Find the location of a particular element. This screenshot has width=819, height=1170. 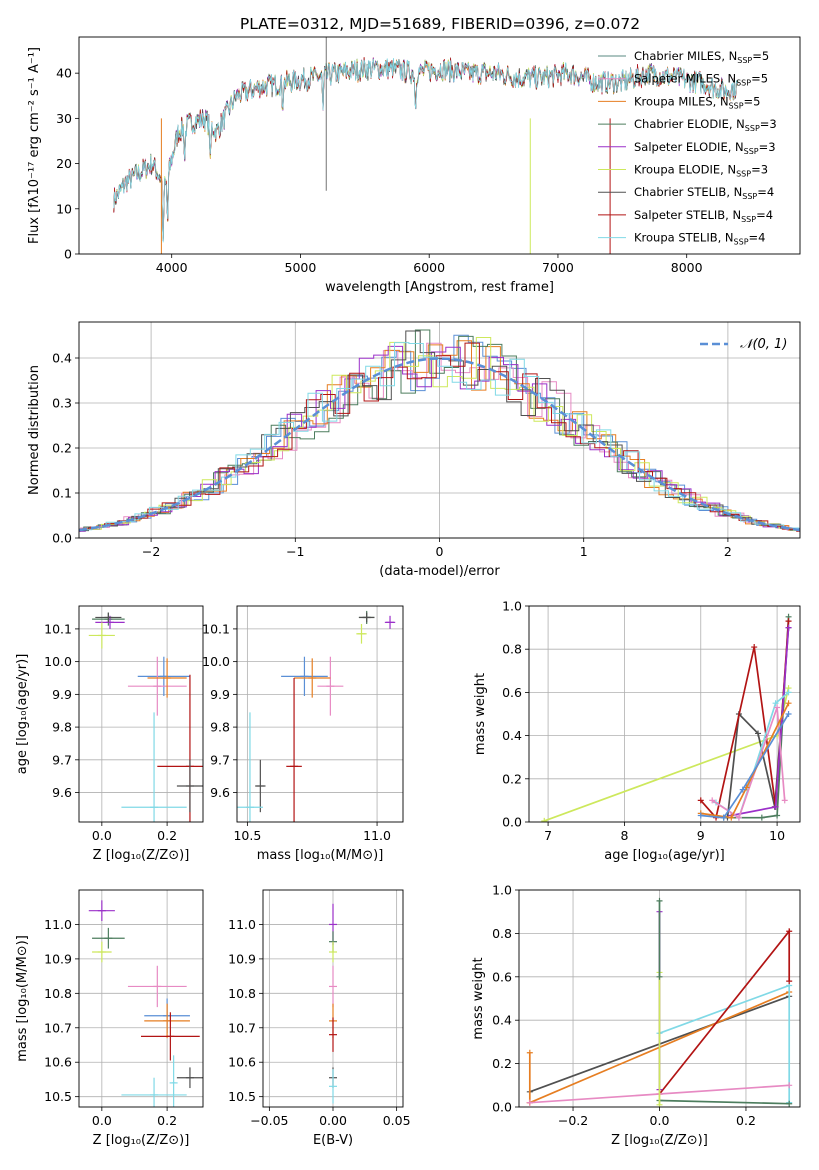

x-tick-label: 1 is located at coordinates (584, 551).